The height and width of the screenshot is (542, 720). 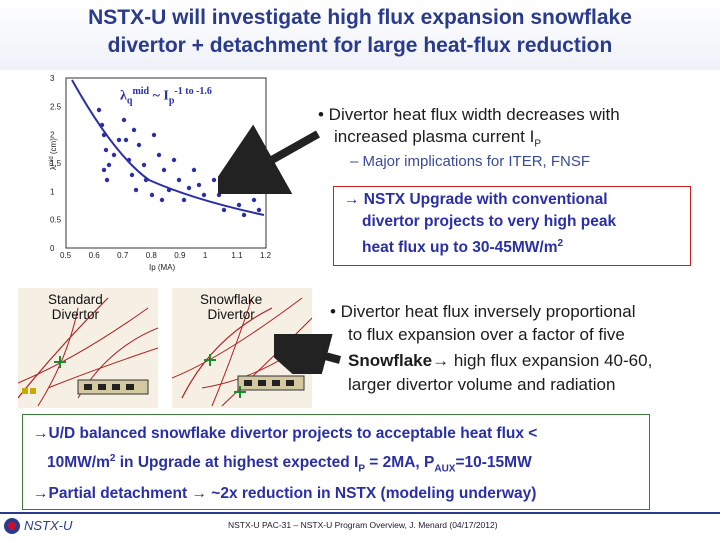 What do you see at coordinates (42, 526) in the screenshot?
I see `nstx-u-logo: NSTX-U` at bounding box center [42, 526].